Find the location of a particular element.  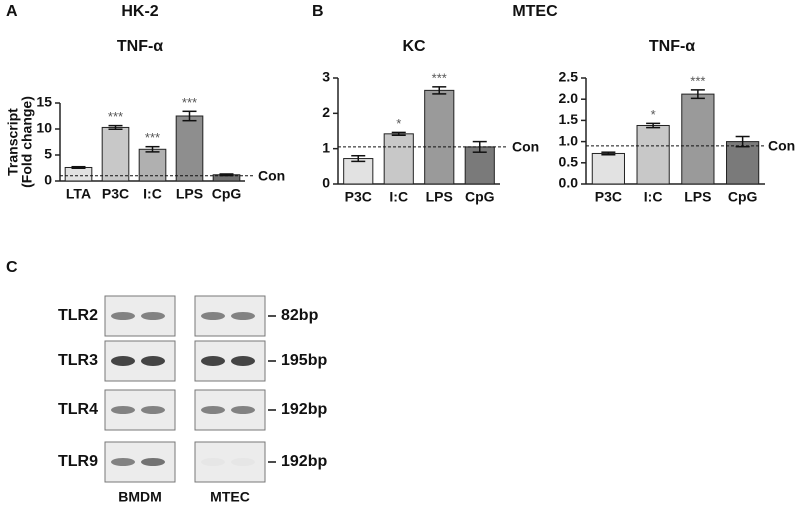

y-tick-label: 1 is located at coordinates (326, 147).